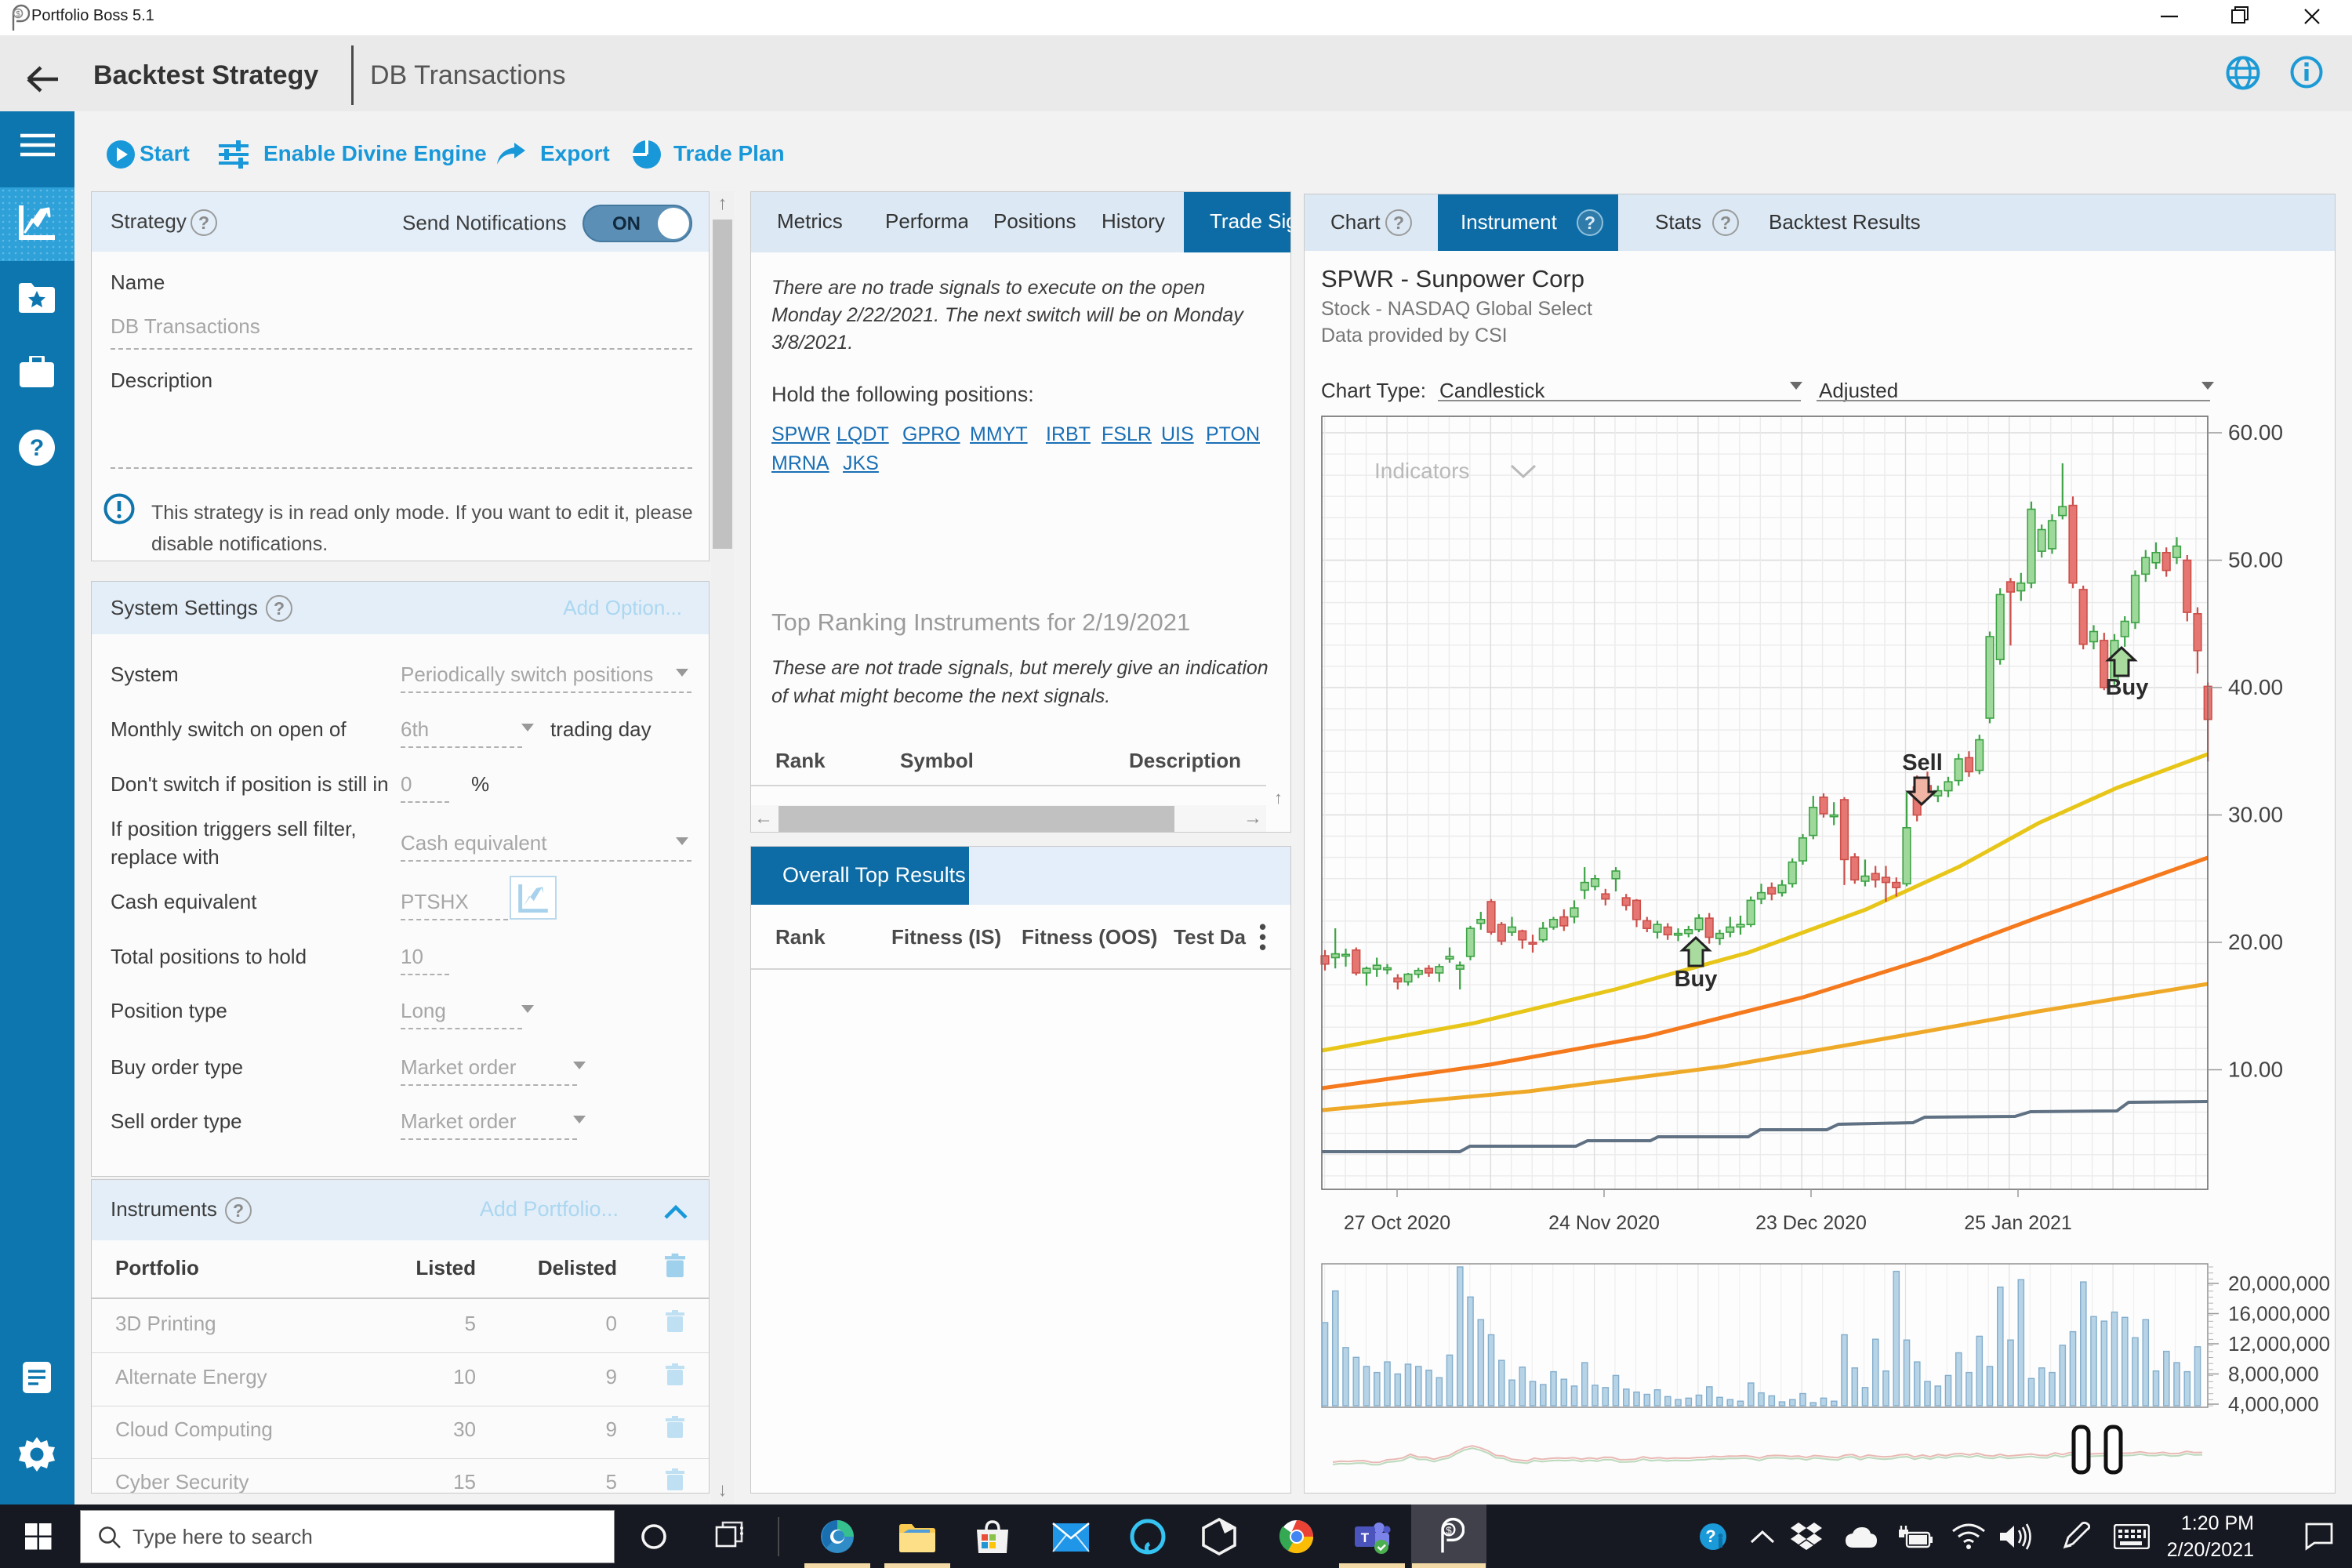 Image resolution: width=2352 pixels, height=1568 pixels. I want to click on svg-text: 12,000,000, so click(2279, 1344).